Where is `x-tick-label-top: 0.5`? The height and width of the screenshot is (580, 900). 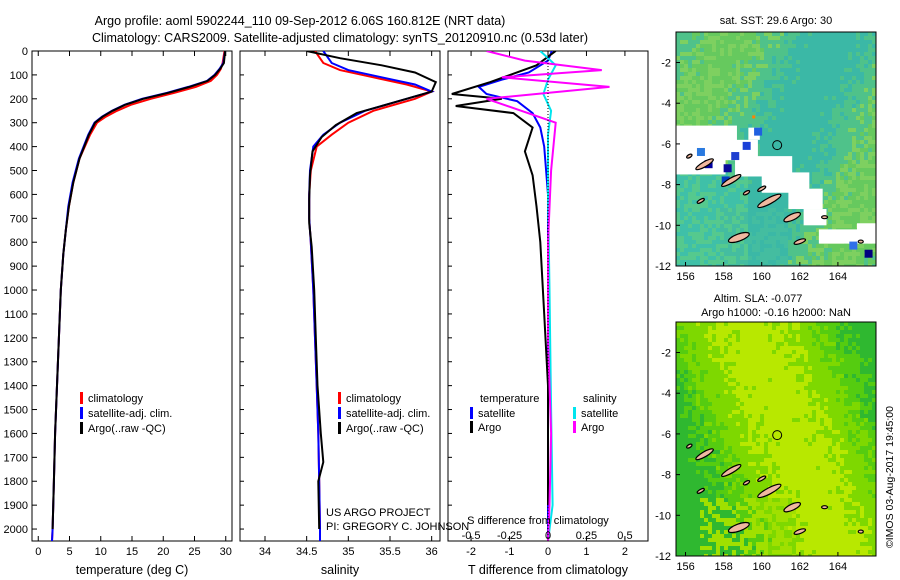 x-tick-label-top: 0.5 is located at coordinates (624, 536).